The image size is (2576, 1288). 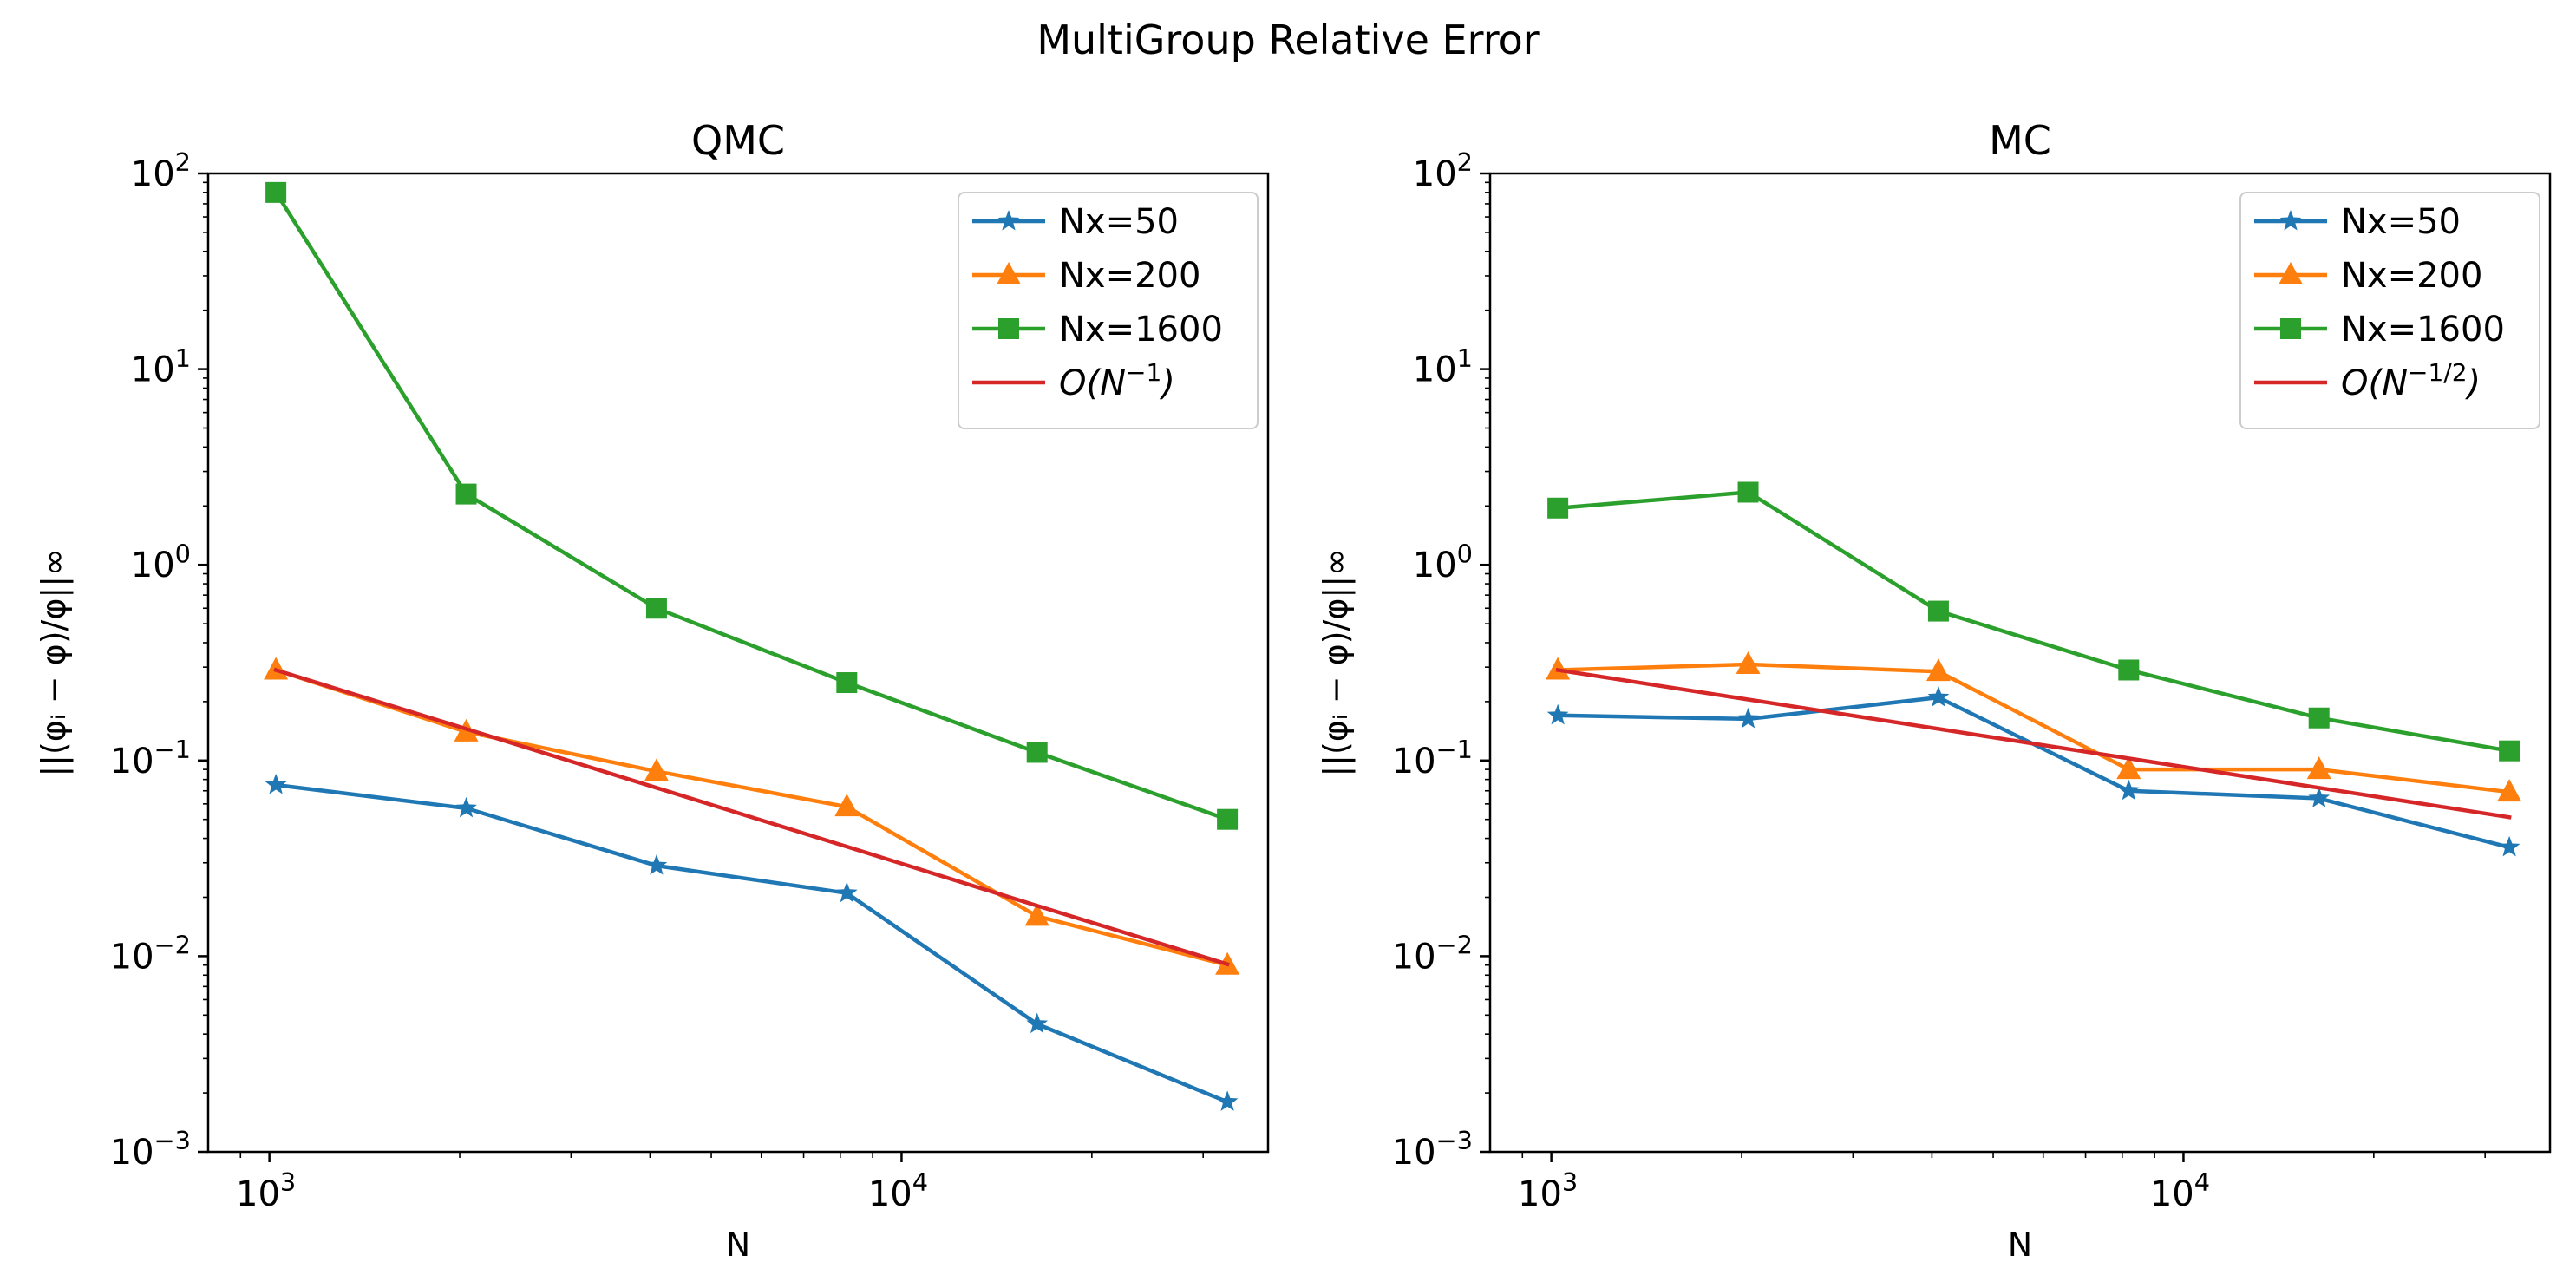 What do you see at coordinates (2411, 380) in the screenshot?
I see `legend-entry-label: O(N−1/2)` at bounding box center [2411, 380].